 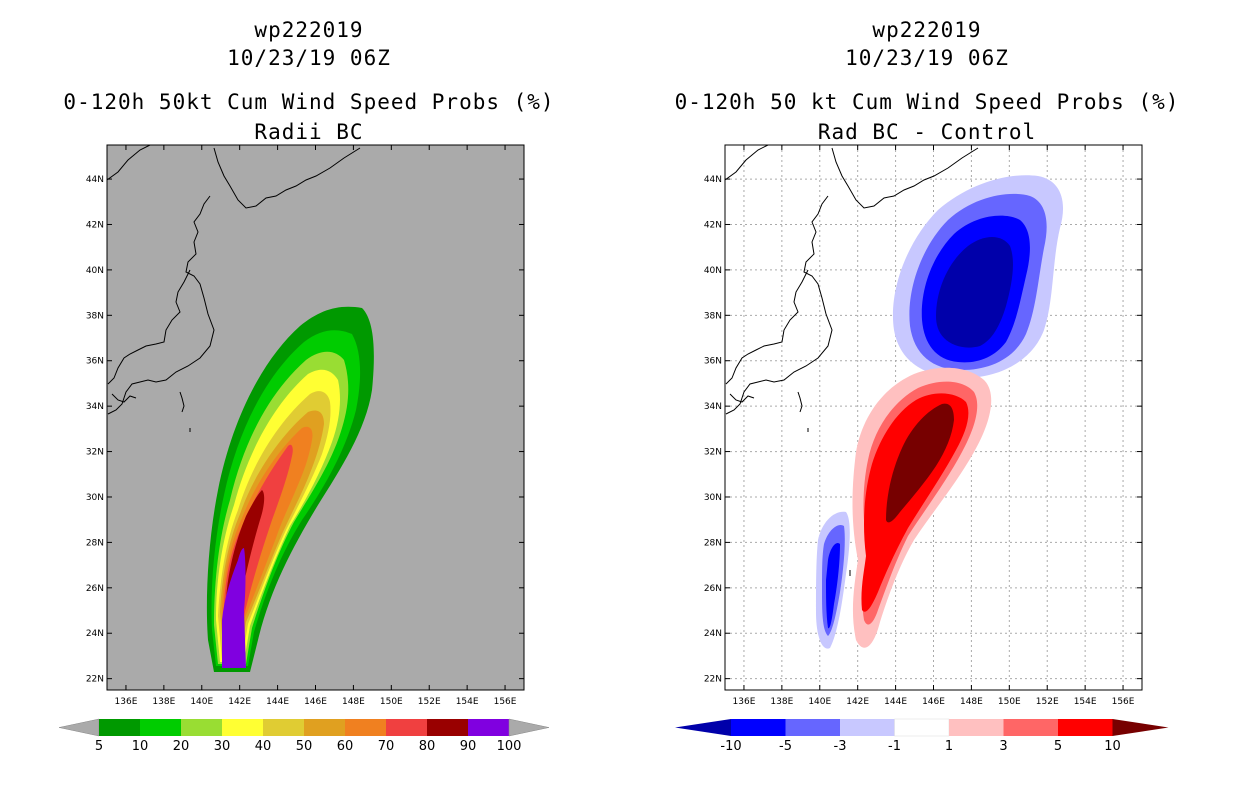 I want to click on right-title-subtitle: Rad BC - Control, so click(x=927, y=132).